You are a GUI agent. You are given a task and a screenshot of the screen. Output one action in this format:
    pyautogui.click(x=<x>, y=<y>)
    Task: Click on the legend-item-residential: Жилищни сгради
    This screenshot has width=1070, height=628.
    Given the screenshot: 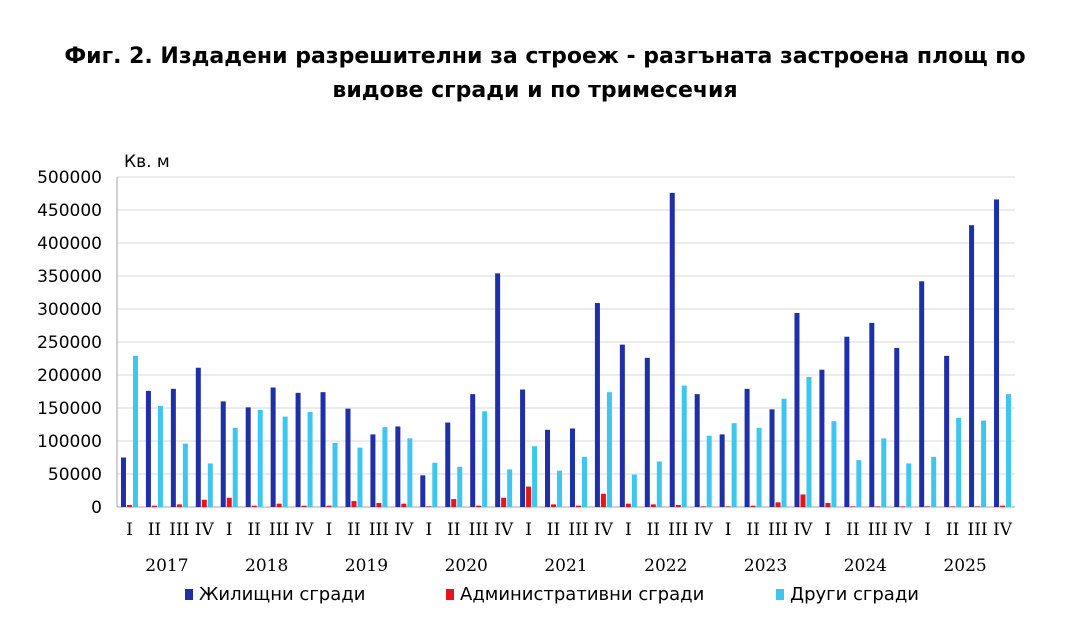 What is the action you would take?
    pyautogui.click(x=275, y=594)
    